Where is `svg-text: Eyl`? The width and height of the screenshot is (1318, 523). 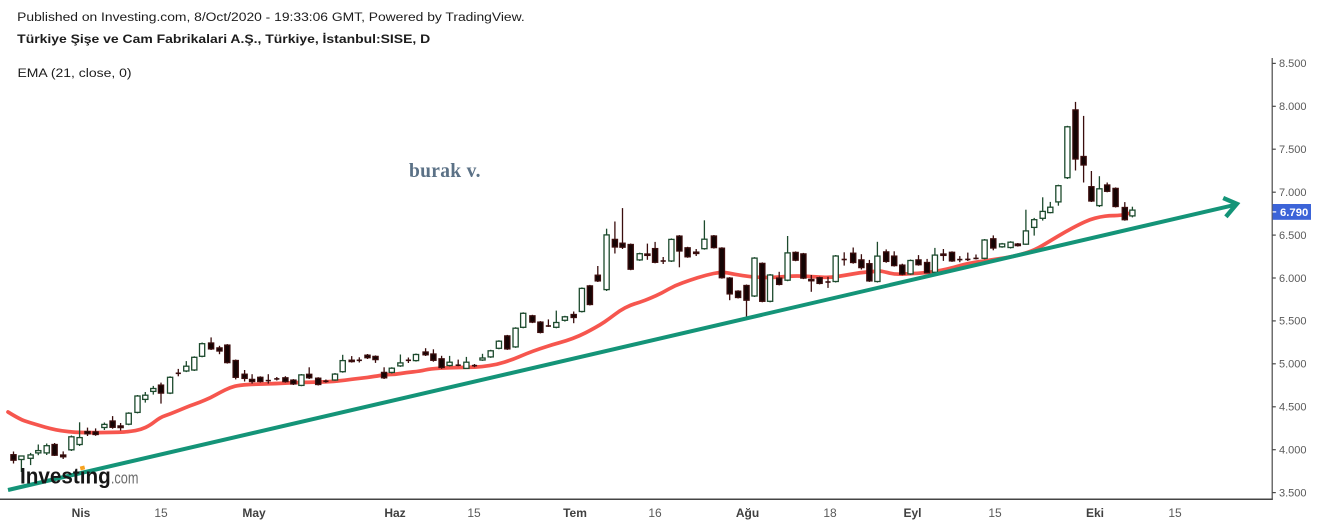
svg-text: Eyl is located at coordinates (912, 513).